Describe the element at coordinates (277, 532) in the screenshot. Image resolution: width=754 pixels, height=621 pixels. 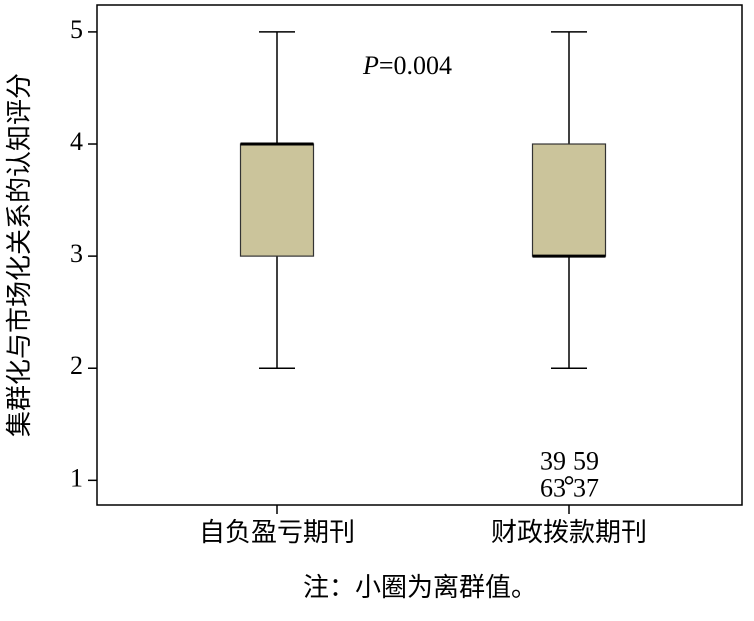
I see `x-tick-label: 自负盈亏期刊` at that location.